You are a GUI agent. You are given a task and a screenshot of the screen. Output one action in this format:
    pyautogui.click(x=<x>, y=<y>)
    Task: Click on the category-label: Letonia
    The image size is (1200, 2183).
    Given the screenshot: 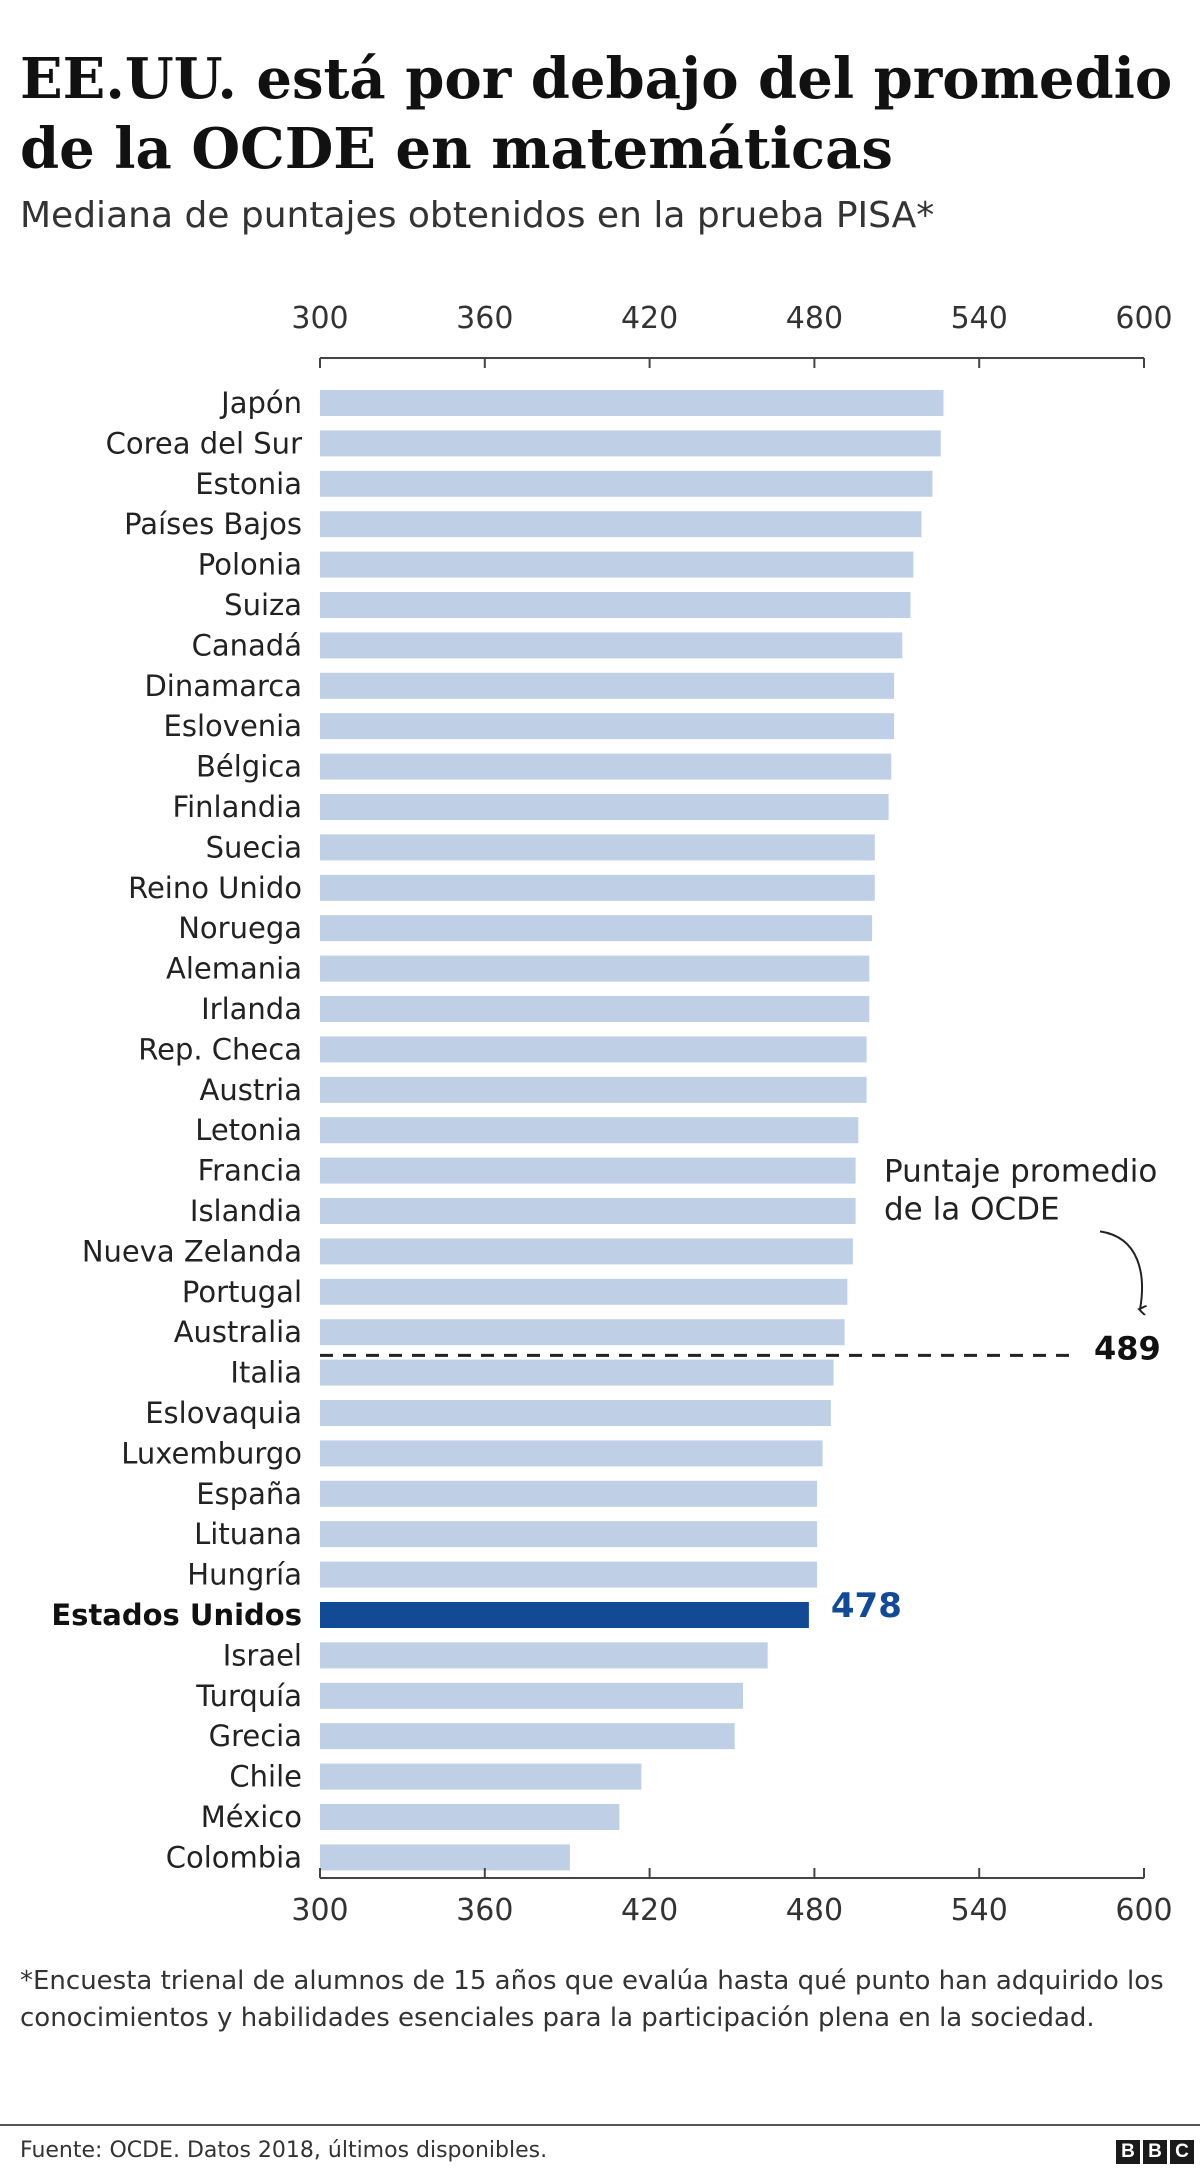 What is the action you would take?
    pyautogui.click(x=248, y=1130)
    